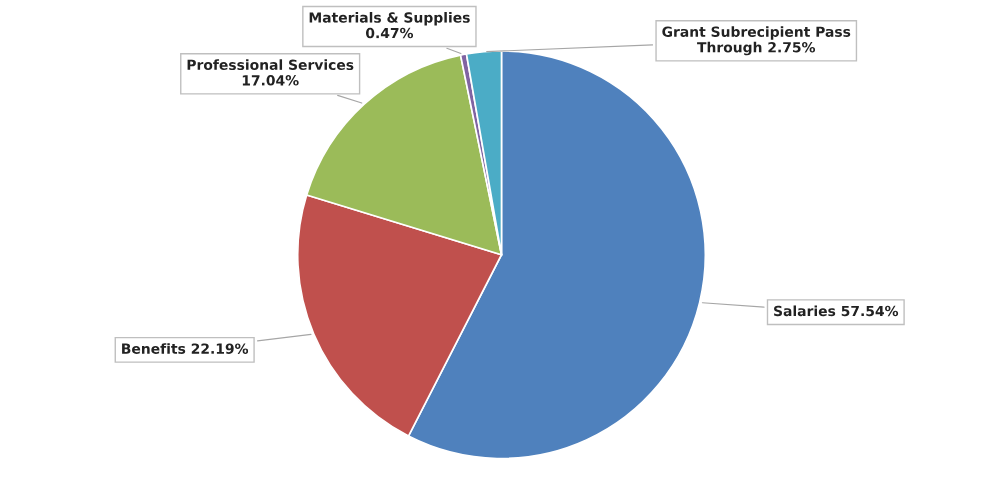 This screenshot has width=1003, height=483. I want to click on slice-label: Salaries 57.54%, so click(836, 311).